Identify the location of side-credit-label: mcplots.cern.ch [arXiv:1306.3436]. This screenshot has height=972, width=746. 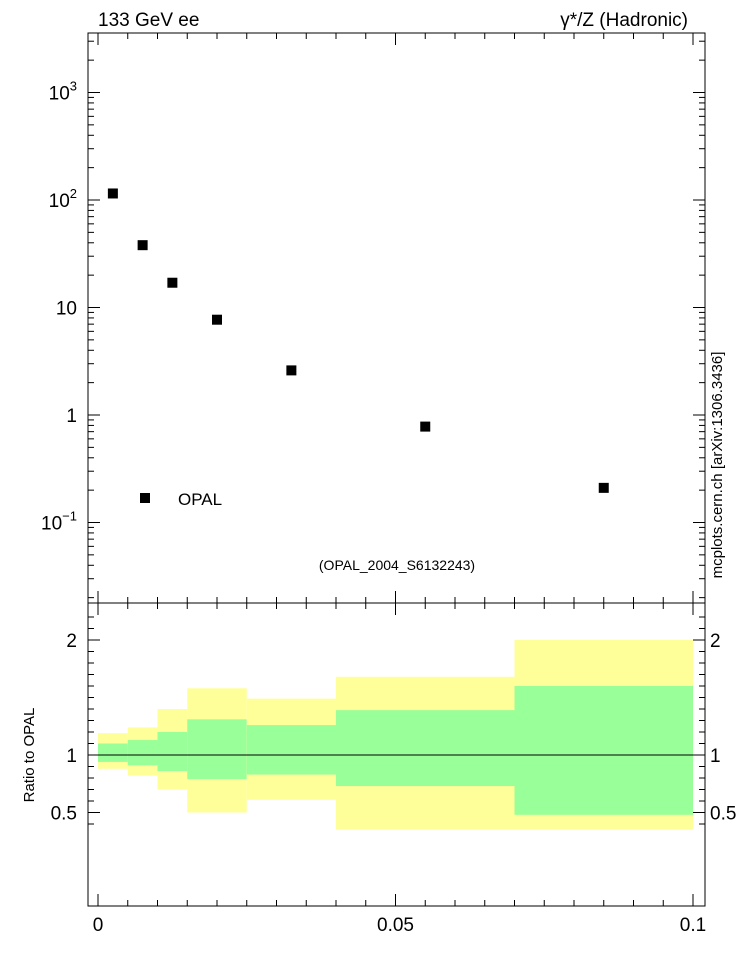
(717, 465).